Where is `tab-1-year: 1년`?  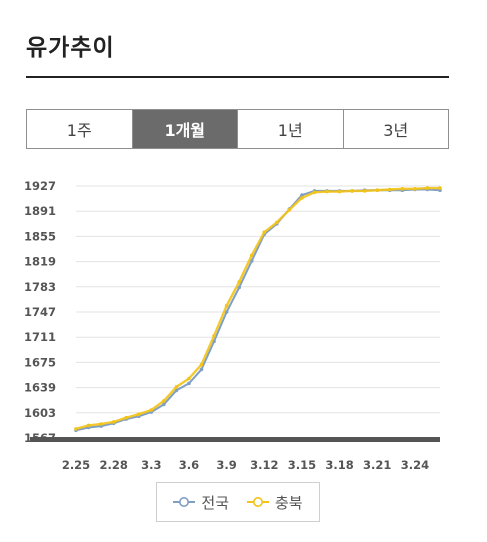 tab-1-year: 1년 is located at coordinates (291, 129).